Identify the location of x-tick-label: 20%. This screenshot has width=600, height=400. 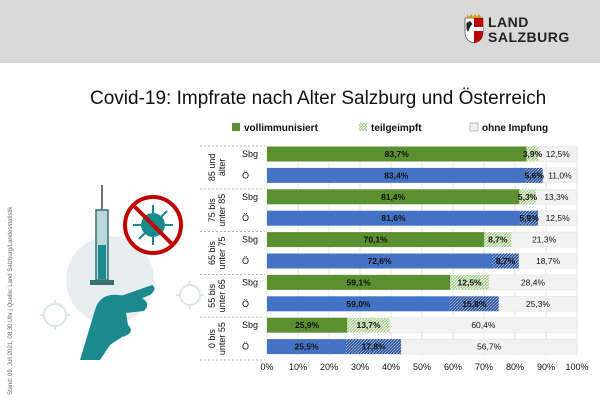
(329, 367).